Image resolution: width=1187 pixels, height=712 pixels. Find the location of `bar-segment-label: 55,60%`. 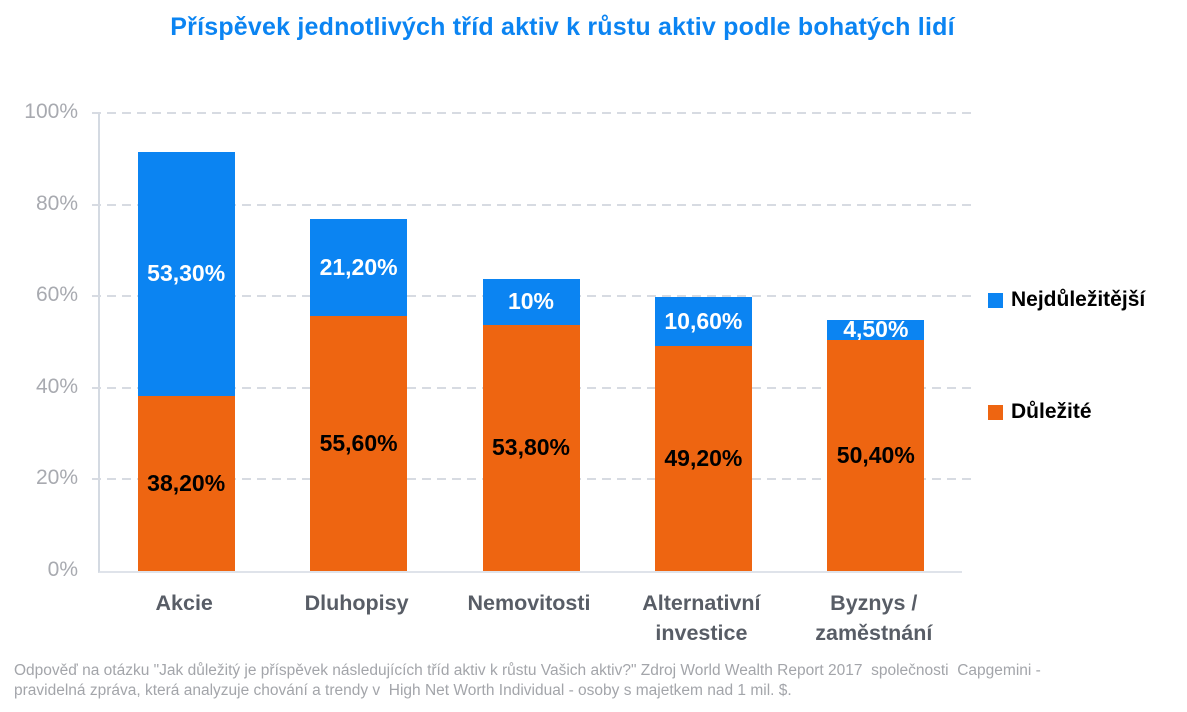

bar-segment-label: 55,60% is located at coordinates (358, 443).